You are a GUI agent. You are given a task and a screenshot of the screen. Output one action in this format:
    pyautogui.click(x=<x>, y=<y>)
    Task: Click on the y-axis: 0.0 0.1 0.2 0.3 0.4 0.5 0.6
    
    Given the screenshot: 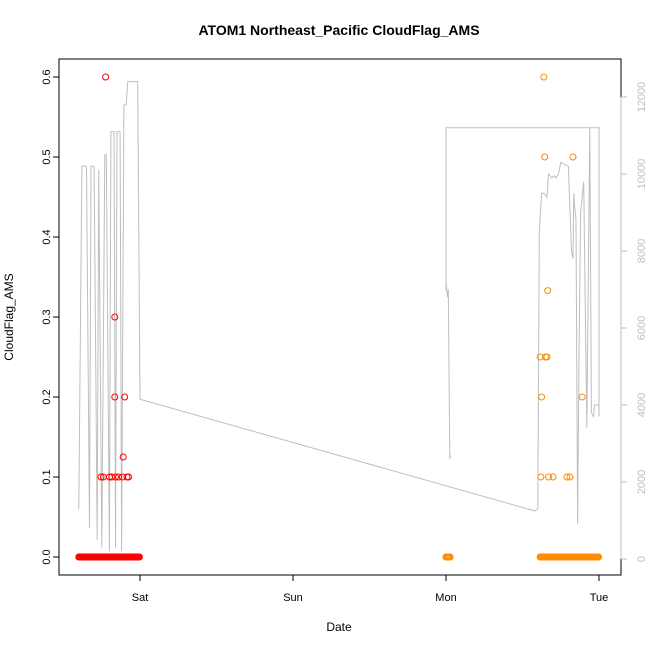 What is the action you would take?
    pyautogui.click(x=50, y=317)
    